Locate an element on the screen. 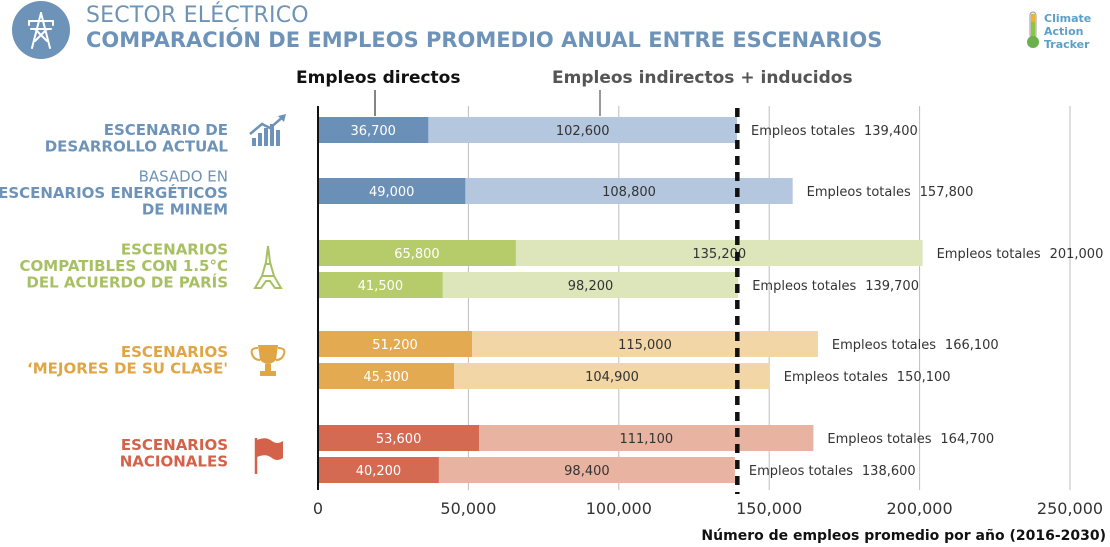 This screenshot has height=547, width=1110. legend-indirect: Empleos indirectos + inducidos is located at coordinates (702, 78).